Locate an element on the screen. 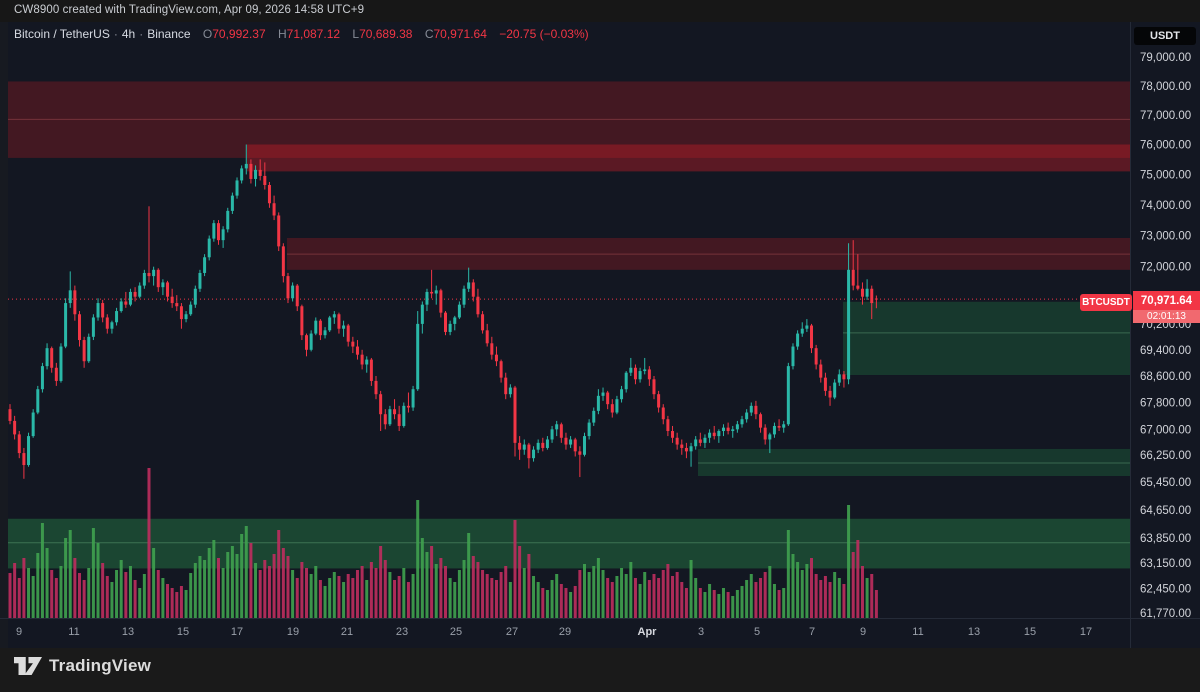  price-tick-label: 65,450.00 is located at coordinates (1165, 483).